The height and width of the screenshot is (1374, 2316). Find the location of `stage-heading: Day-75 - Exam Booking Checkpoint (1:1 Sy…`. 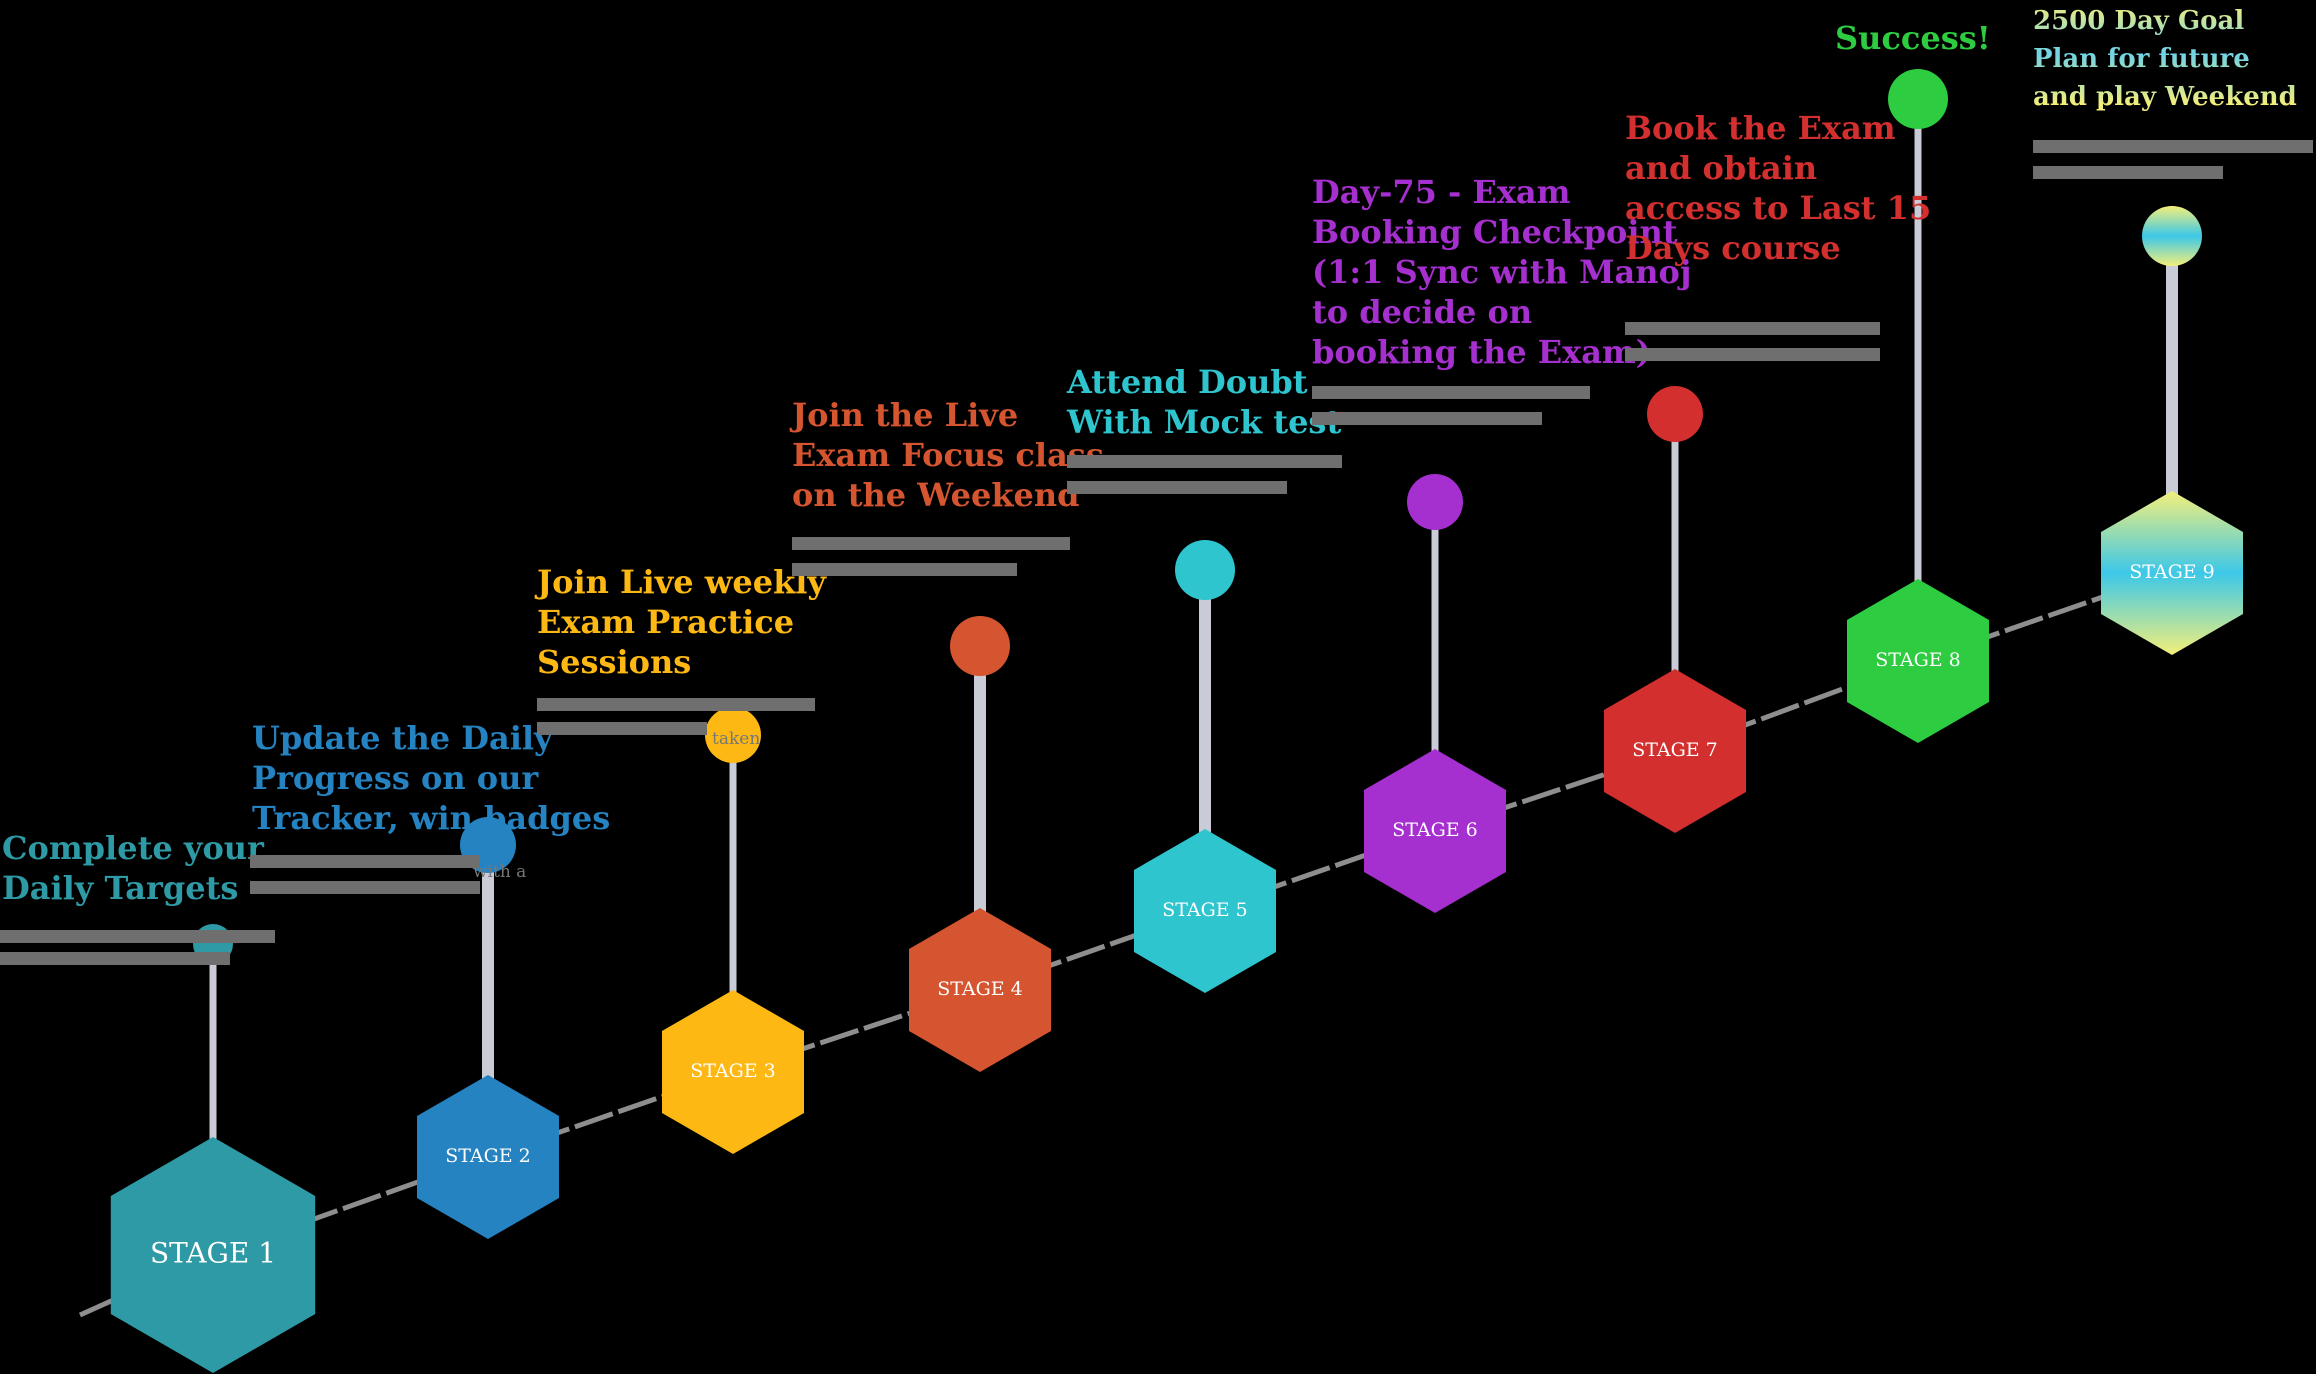

stage-heading: Day-75 - Exam Booking Checkpoint (1:1 Sy… is located at coordinates (1502, 272).